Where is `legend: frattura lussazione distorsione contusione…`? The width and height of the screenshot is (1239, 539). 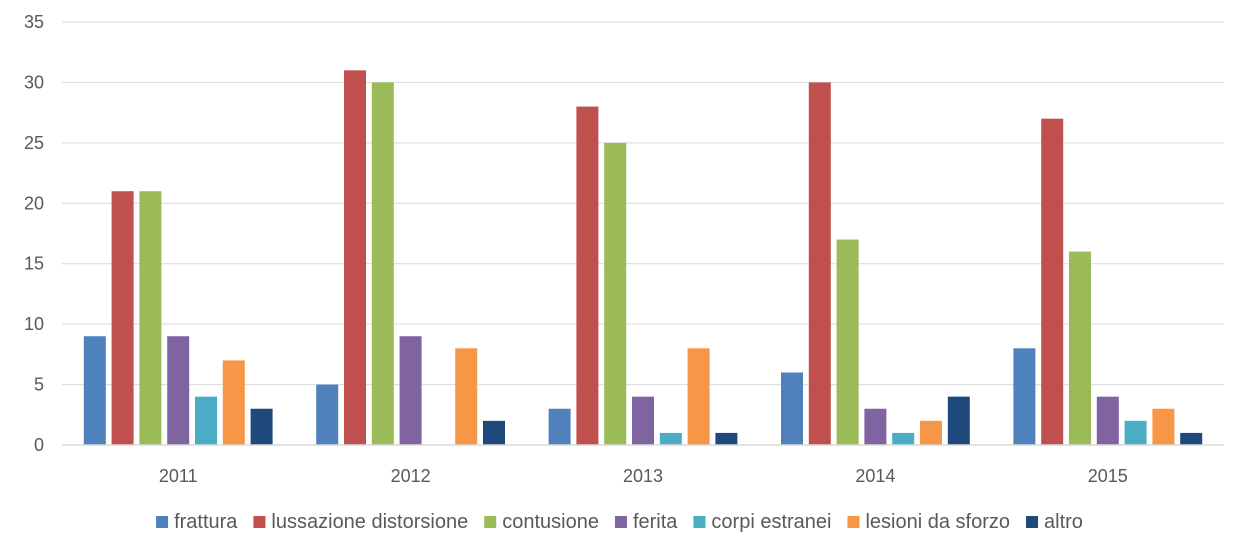
legend: frattura lussazione distorsione contusione… is located at coordinates (619, 522).